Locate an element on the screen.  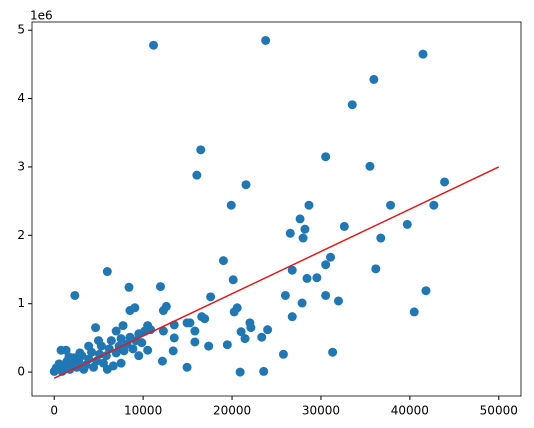
y-tick-label: 0 is located at coordinates (21, 372).